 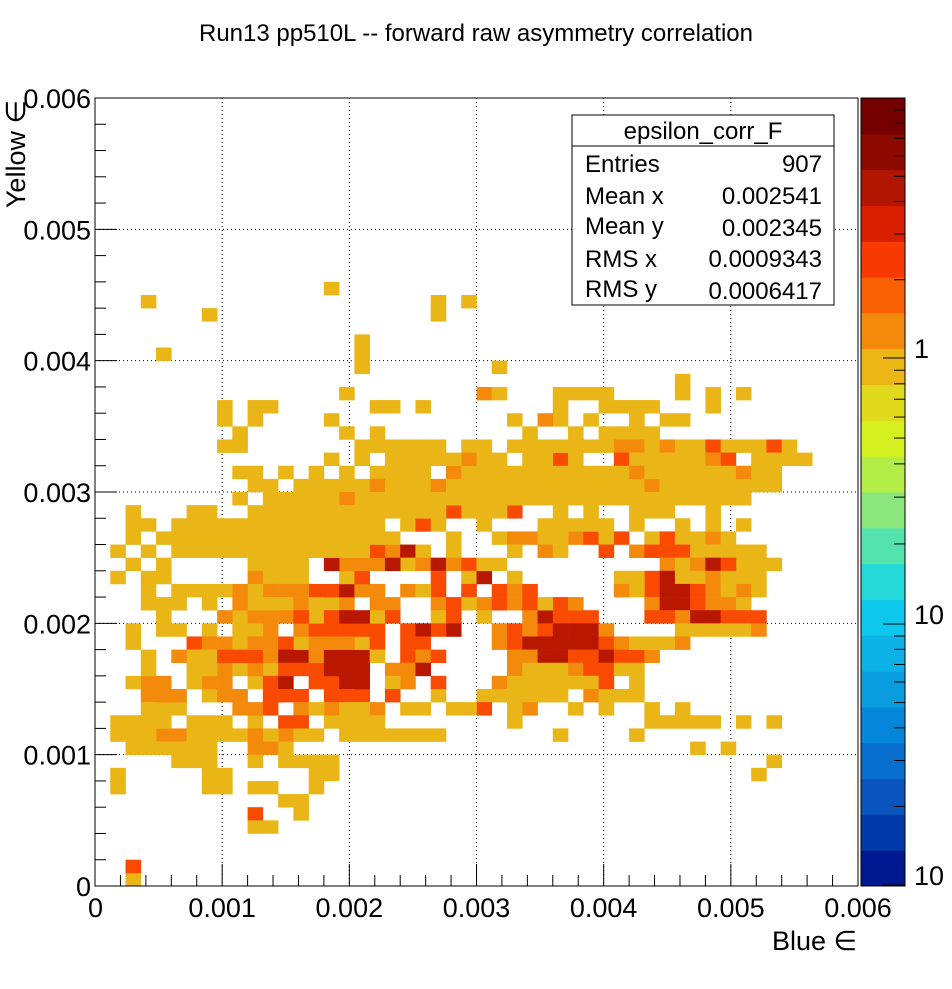 I want to click on stats-box-frame, so click(x=703, y=210).